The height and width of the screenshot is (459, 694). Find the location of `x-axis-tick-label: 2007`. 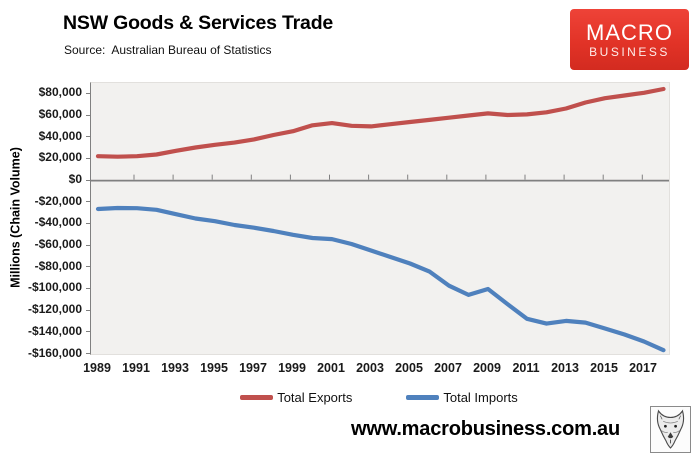

x-axis-tick-label: 2007 is located at coordinates (448, 368).